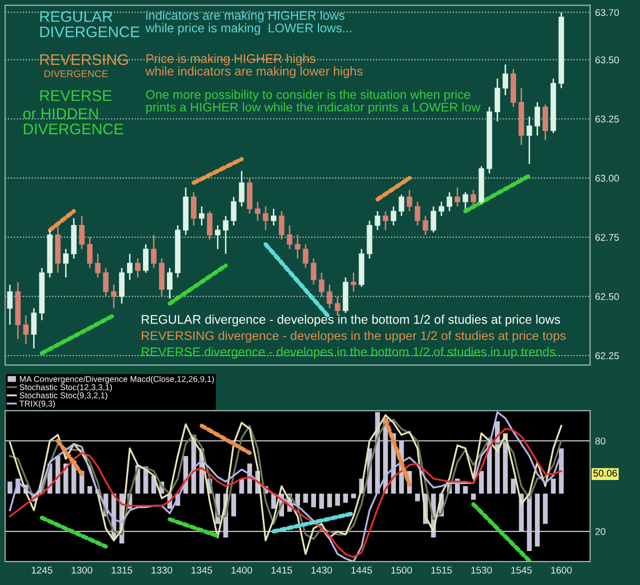 Image resolution: width=640 pixels, height=585 pixels. What do you see at coordinates (82, 570) in the screenshot?
I see `x-tick-label: 1300` at bounding box center [82, 570].